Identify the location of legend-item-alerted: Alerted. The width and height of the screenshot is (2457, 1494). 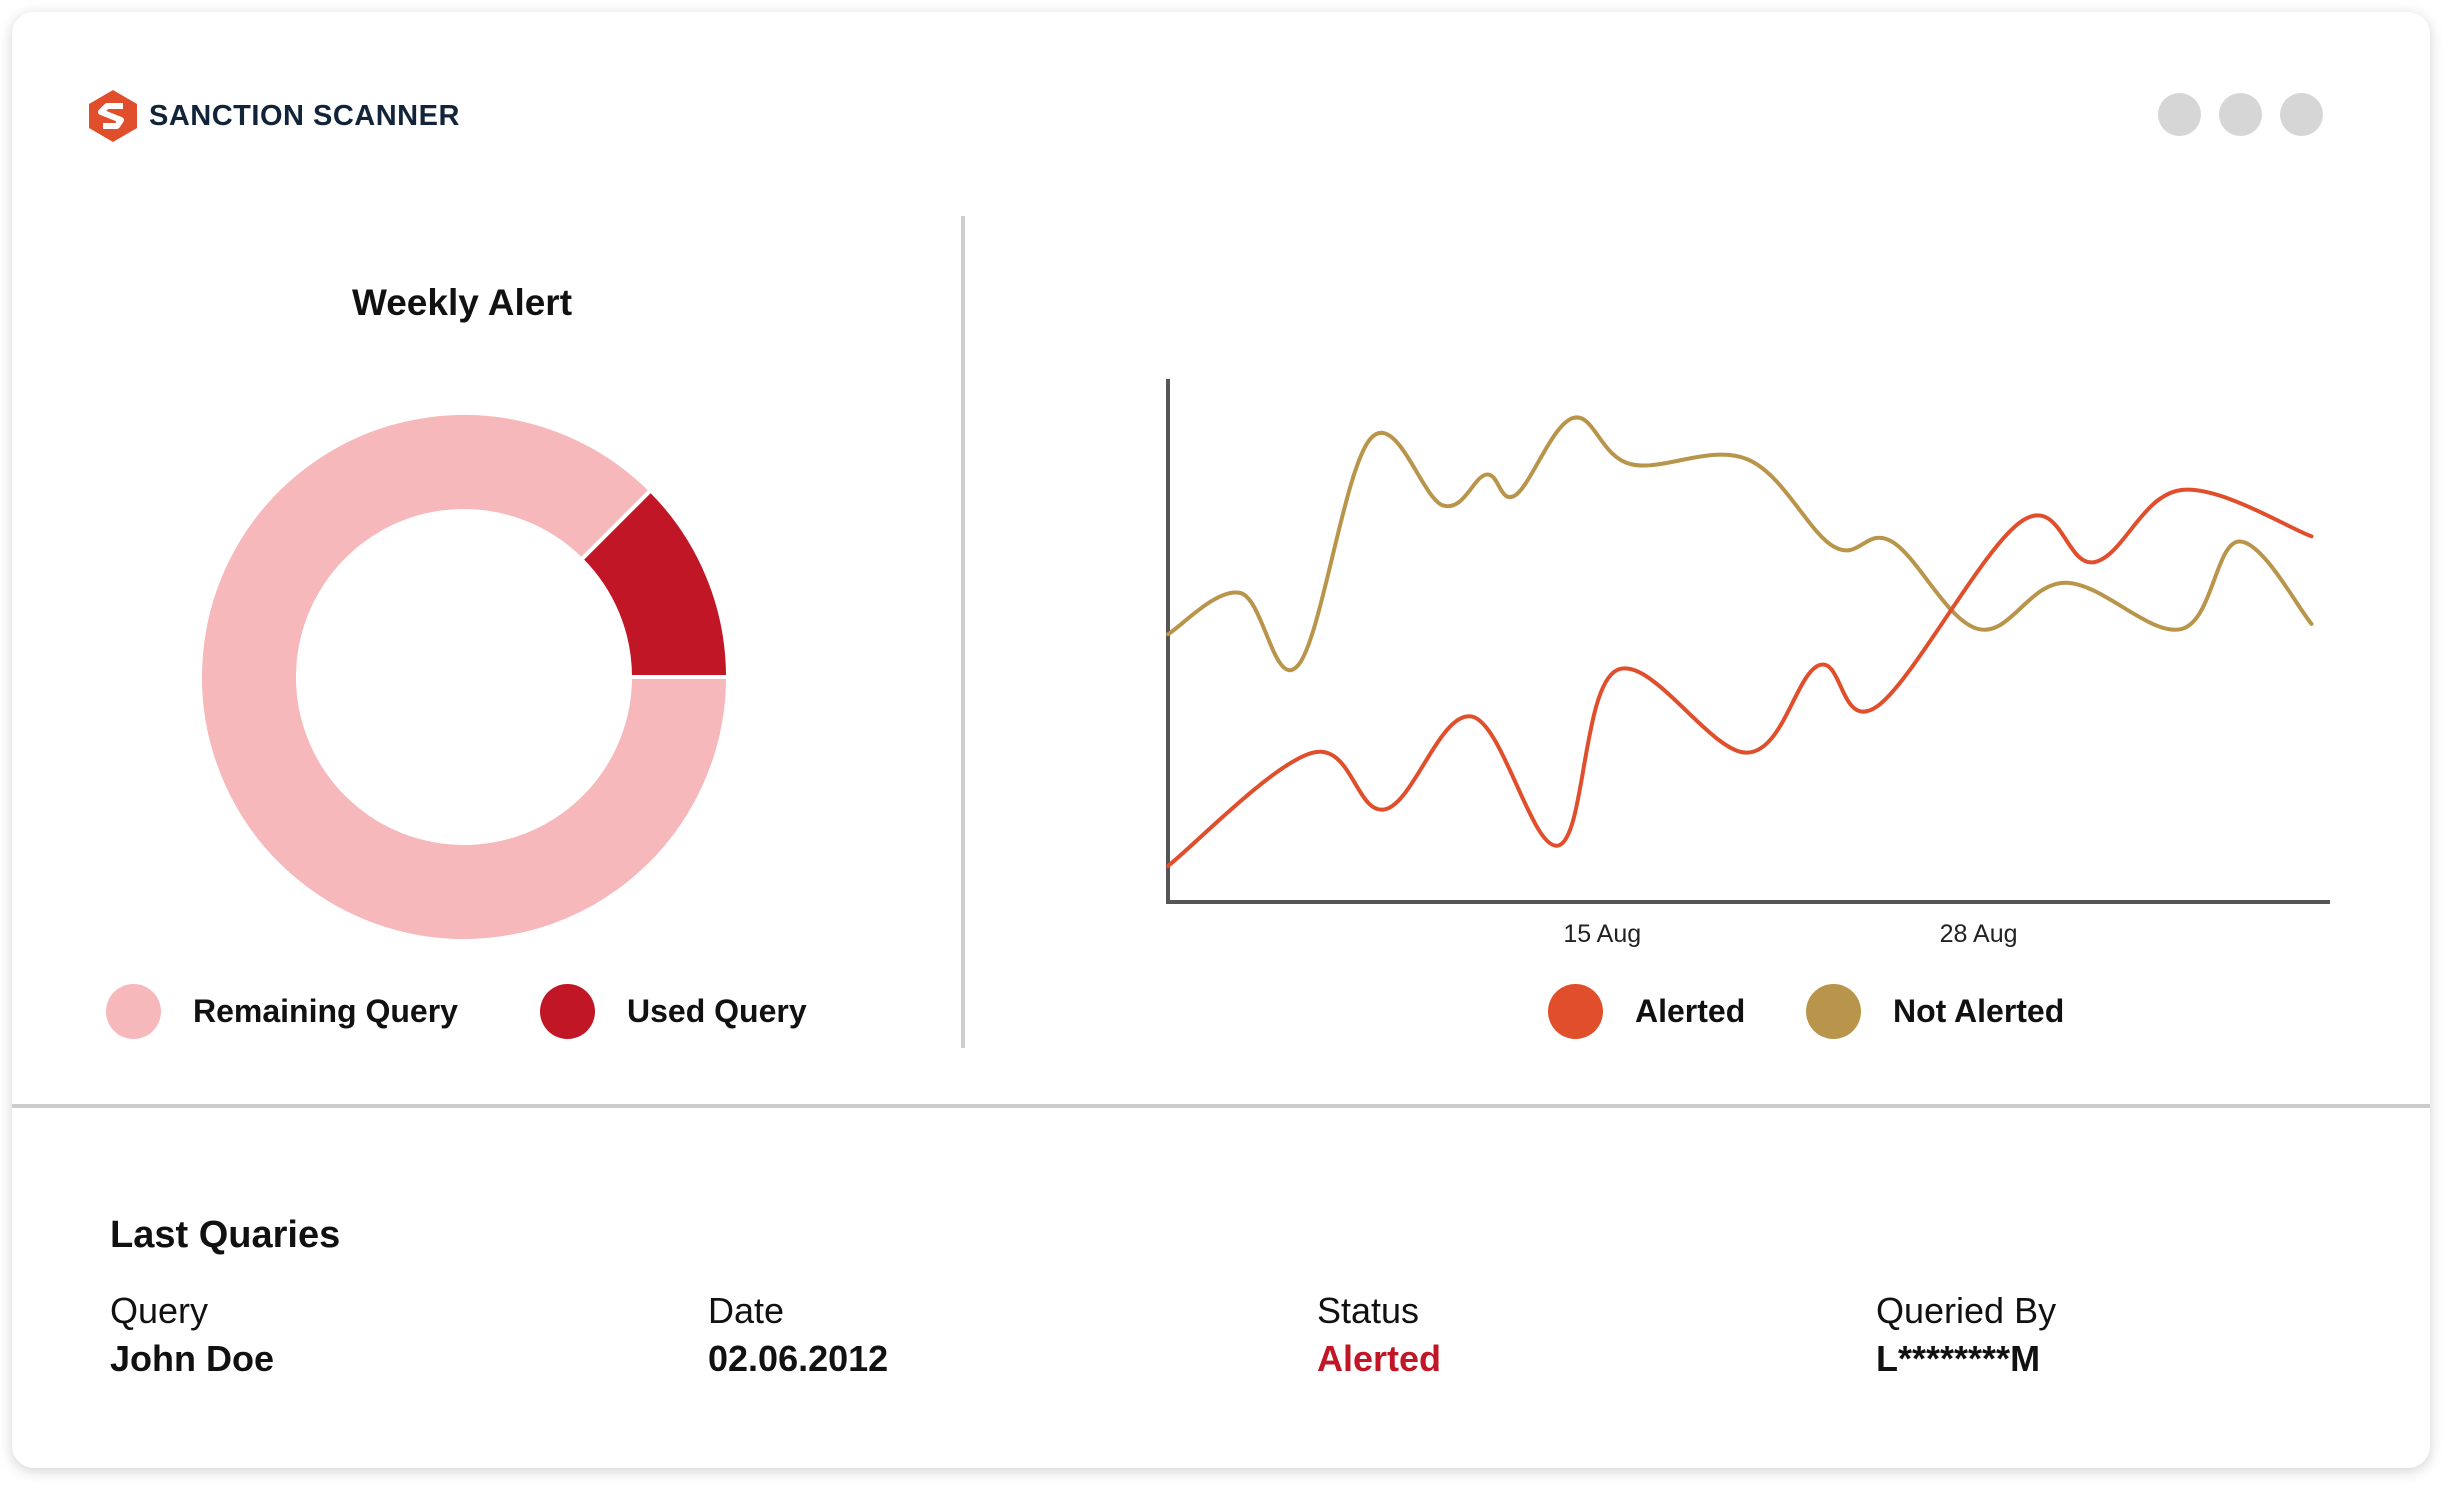
(1646, 1011).